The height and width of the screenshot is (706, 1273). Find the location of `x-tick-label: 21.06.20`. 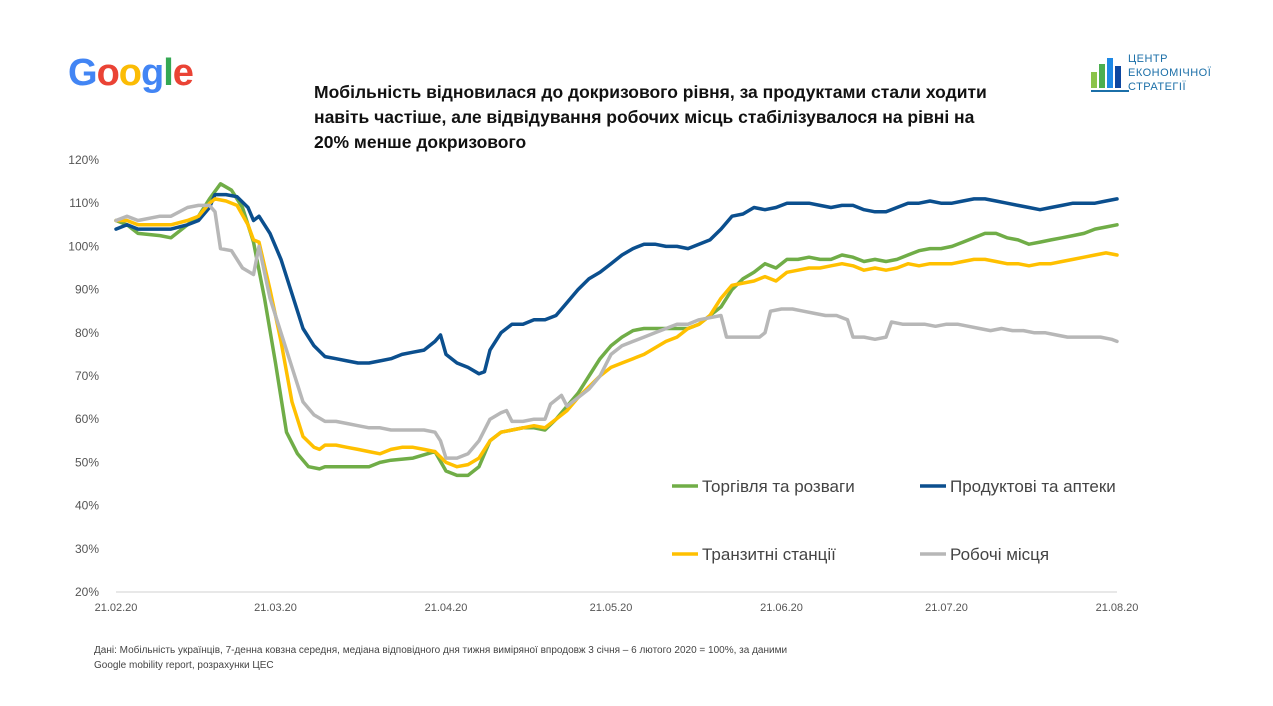

x-tick-label: 21.06.20 is located at coordinates (781, 608).